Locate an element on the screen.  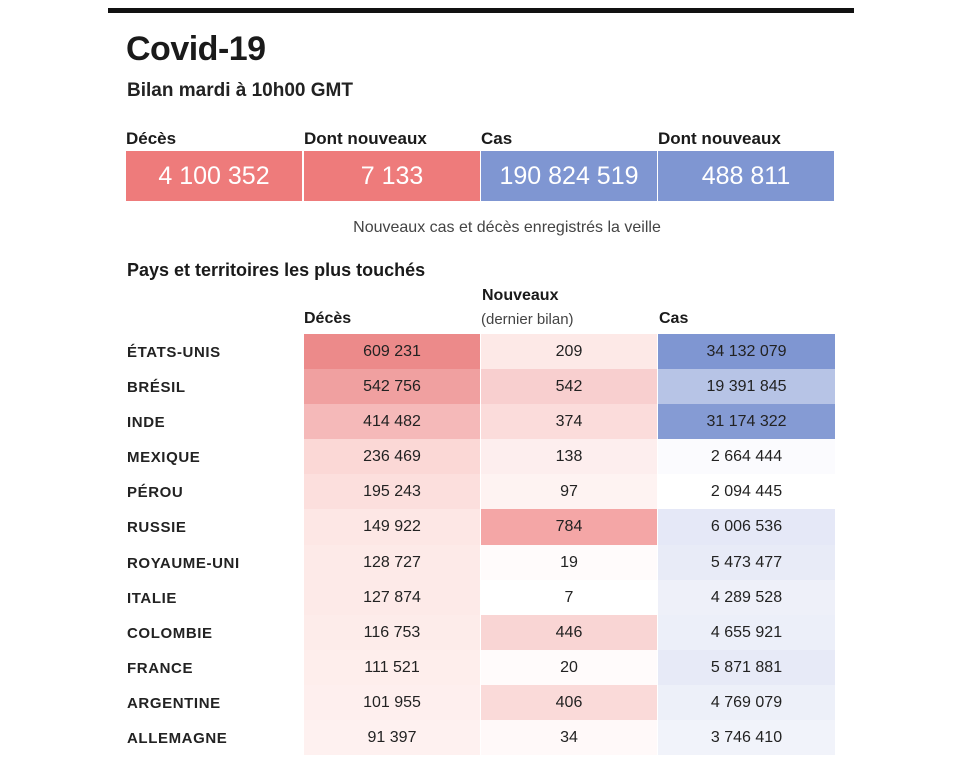
table-row: BRÉSIL 542 756 542 19 391 845 is located at coordinates (488, 387).